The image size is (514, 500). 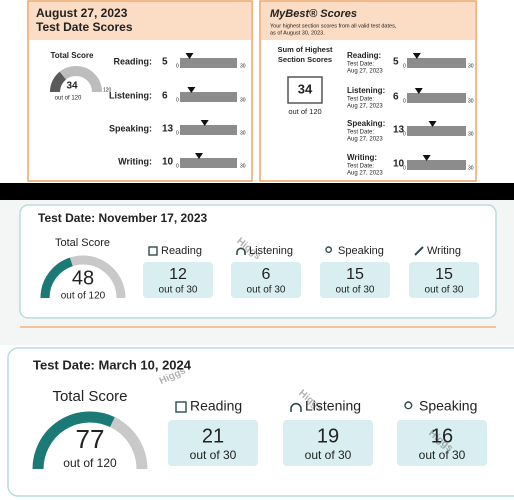 What do you see at coordinates (140, 21) in the screenshot?
I see `card-header` at bounding box center [140, 21].